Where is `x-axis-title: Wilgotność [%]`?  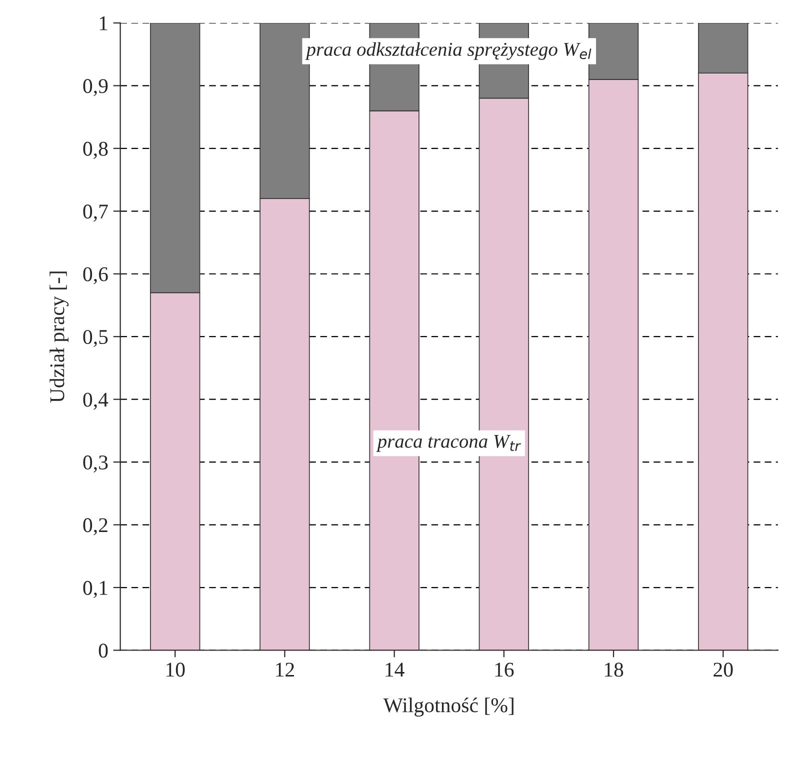
x-axis-title: Wilgotność [%] is located at coordinates (448, 707).